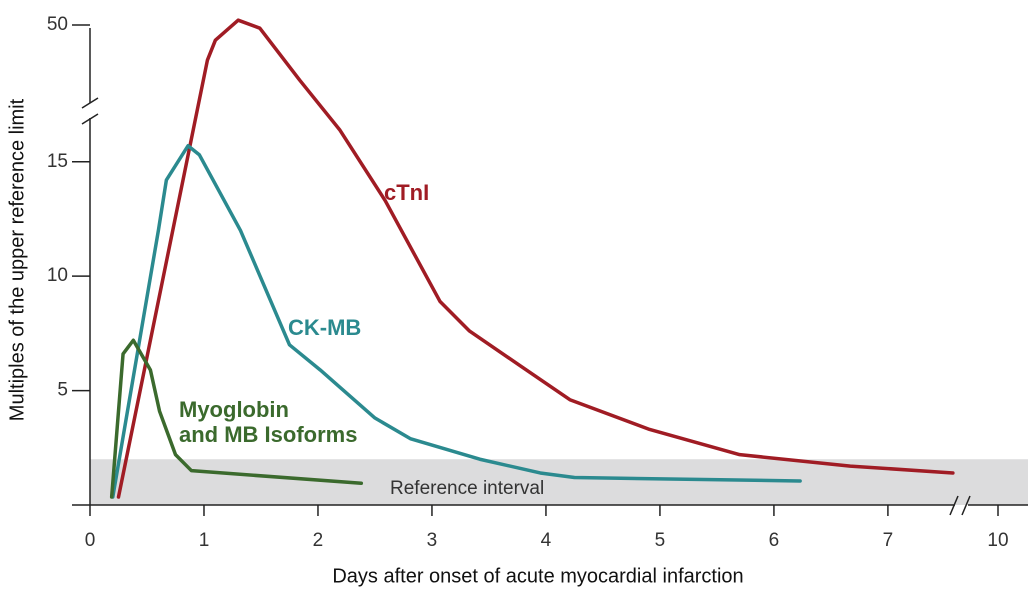 The height and width of the screenshot is (595, 1030). Describe the element at coordinates (325, 327) in the screenshot. I see `series-label: CK-MB` at that location.